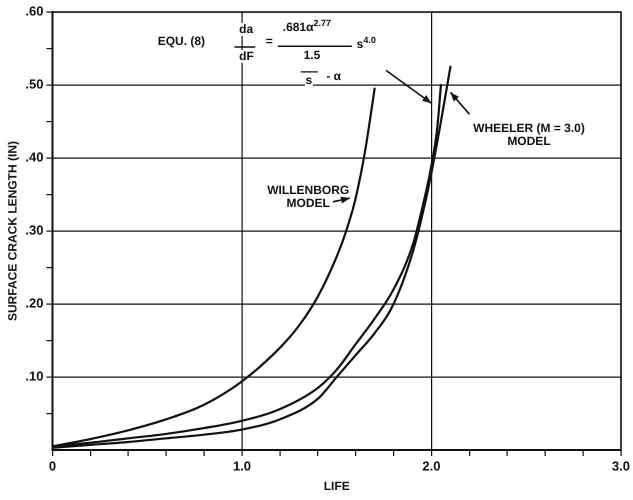 The image size is (633, 500). I want to click on y-tick-label: .10, so click(34, 376).